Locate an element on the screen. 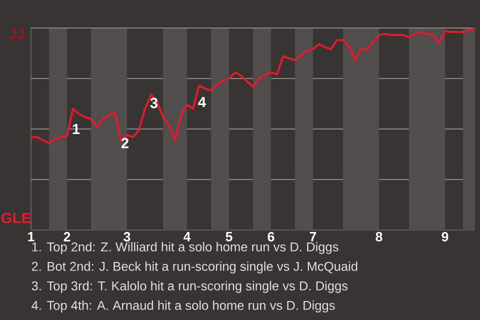  annotation: 4 is located at coordinates (202, 102).